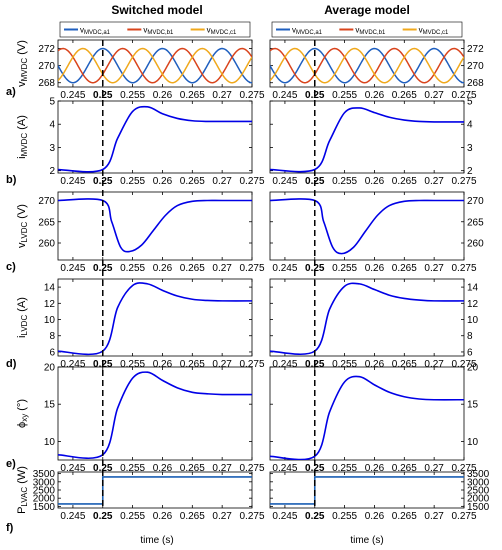  I want to click on y-tick-label-right: 14, so click(473, 288).